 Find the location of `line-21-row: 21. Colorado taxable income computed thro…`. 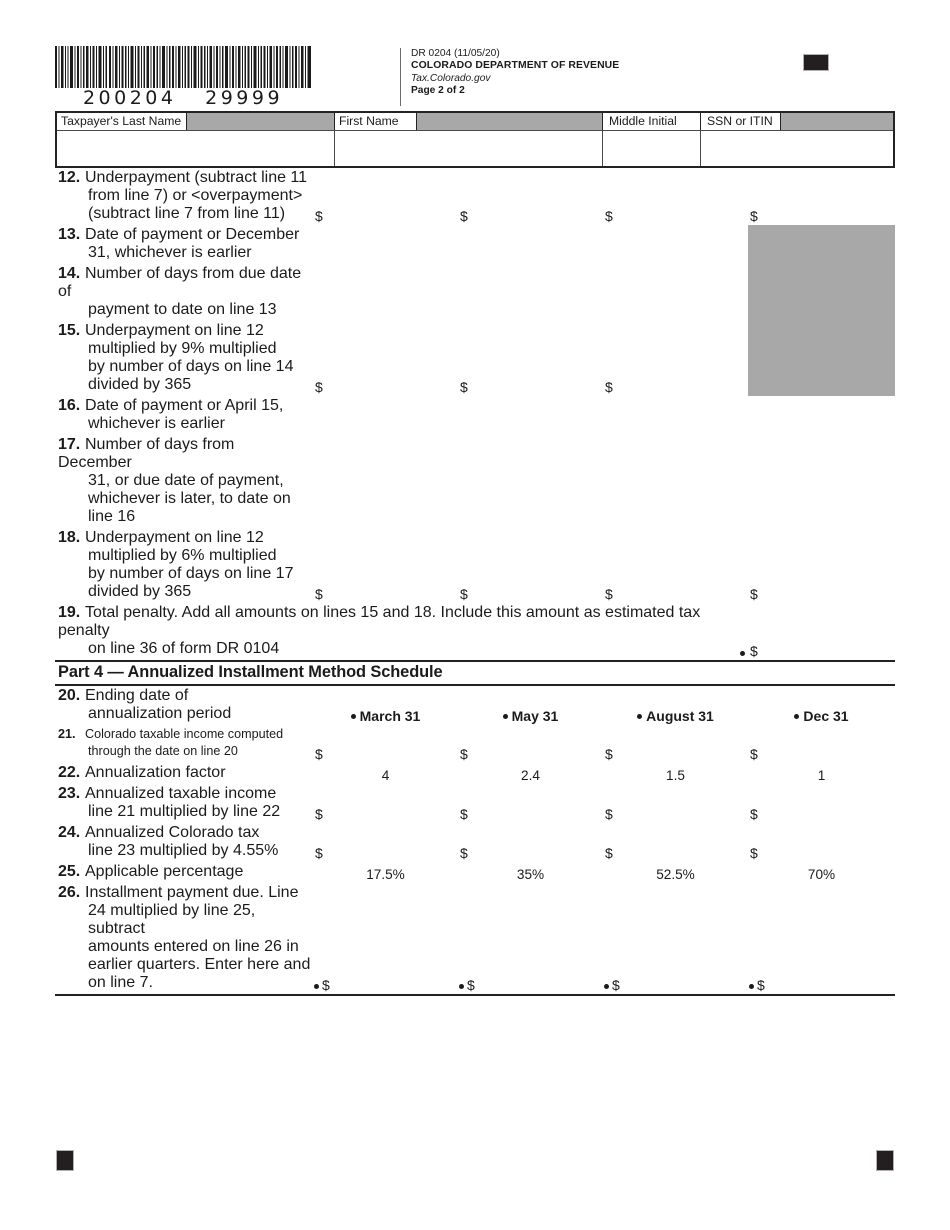

line-21-row: 21. Colorado taxable income computed thro… is located at coordinates (475, 744).